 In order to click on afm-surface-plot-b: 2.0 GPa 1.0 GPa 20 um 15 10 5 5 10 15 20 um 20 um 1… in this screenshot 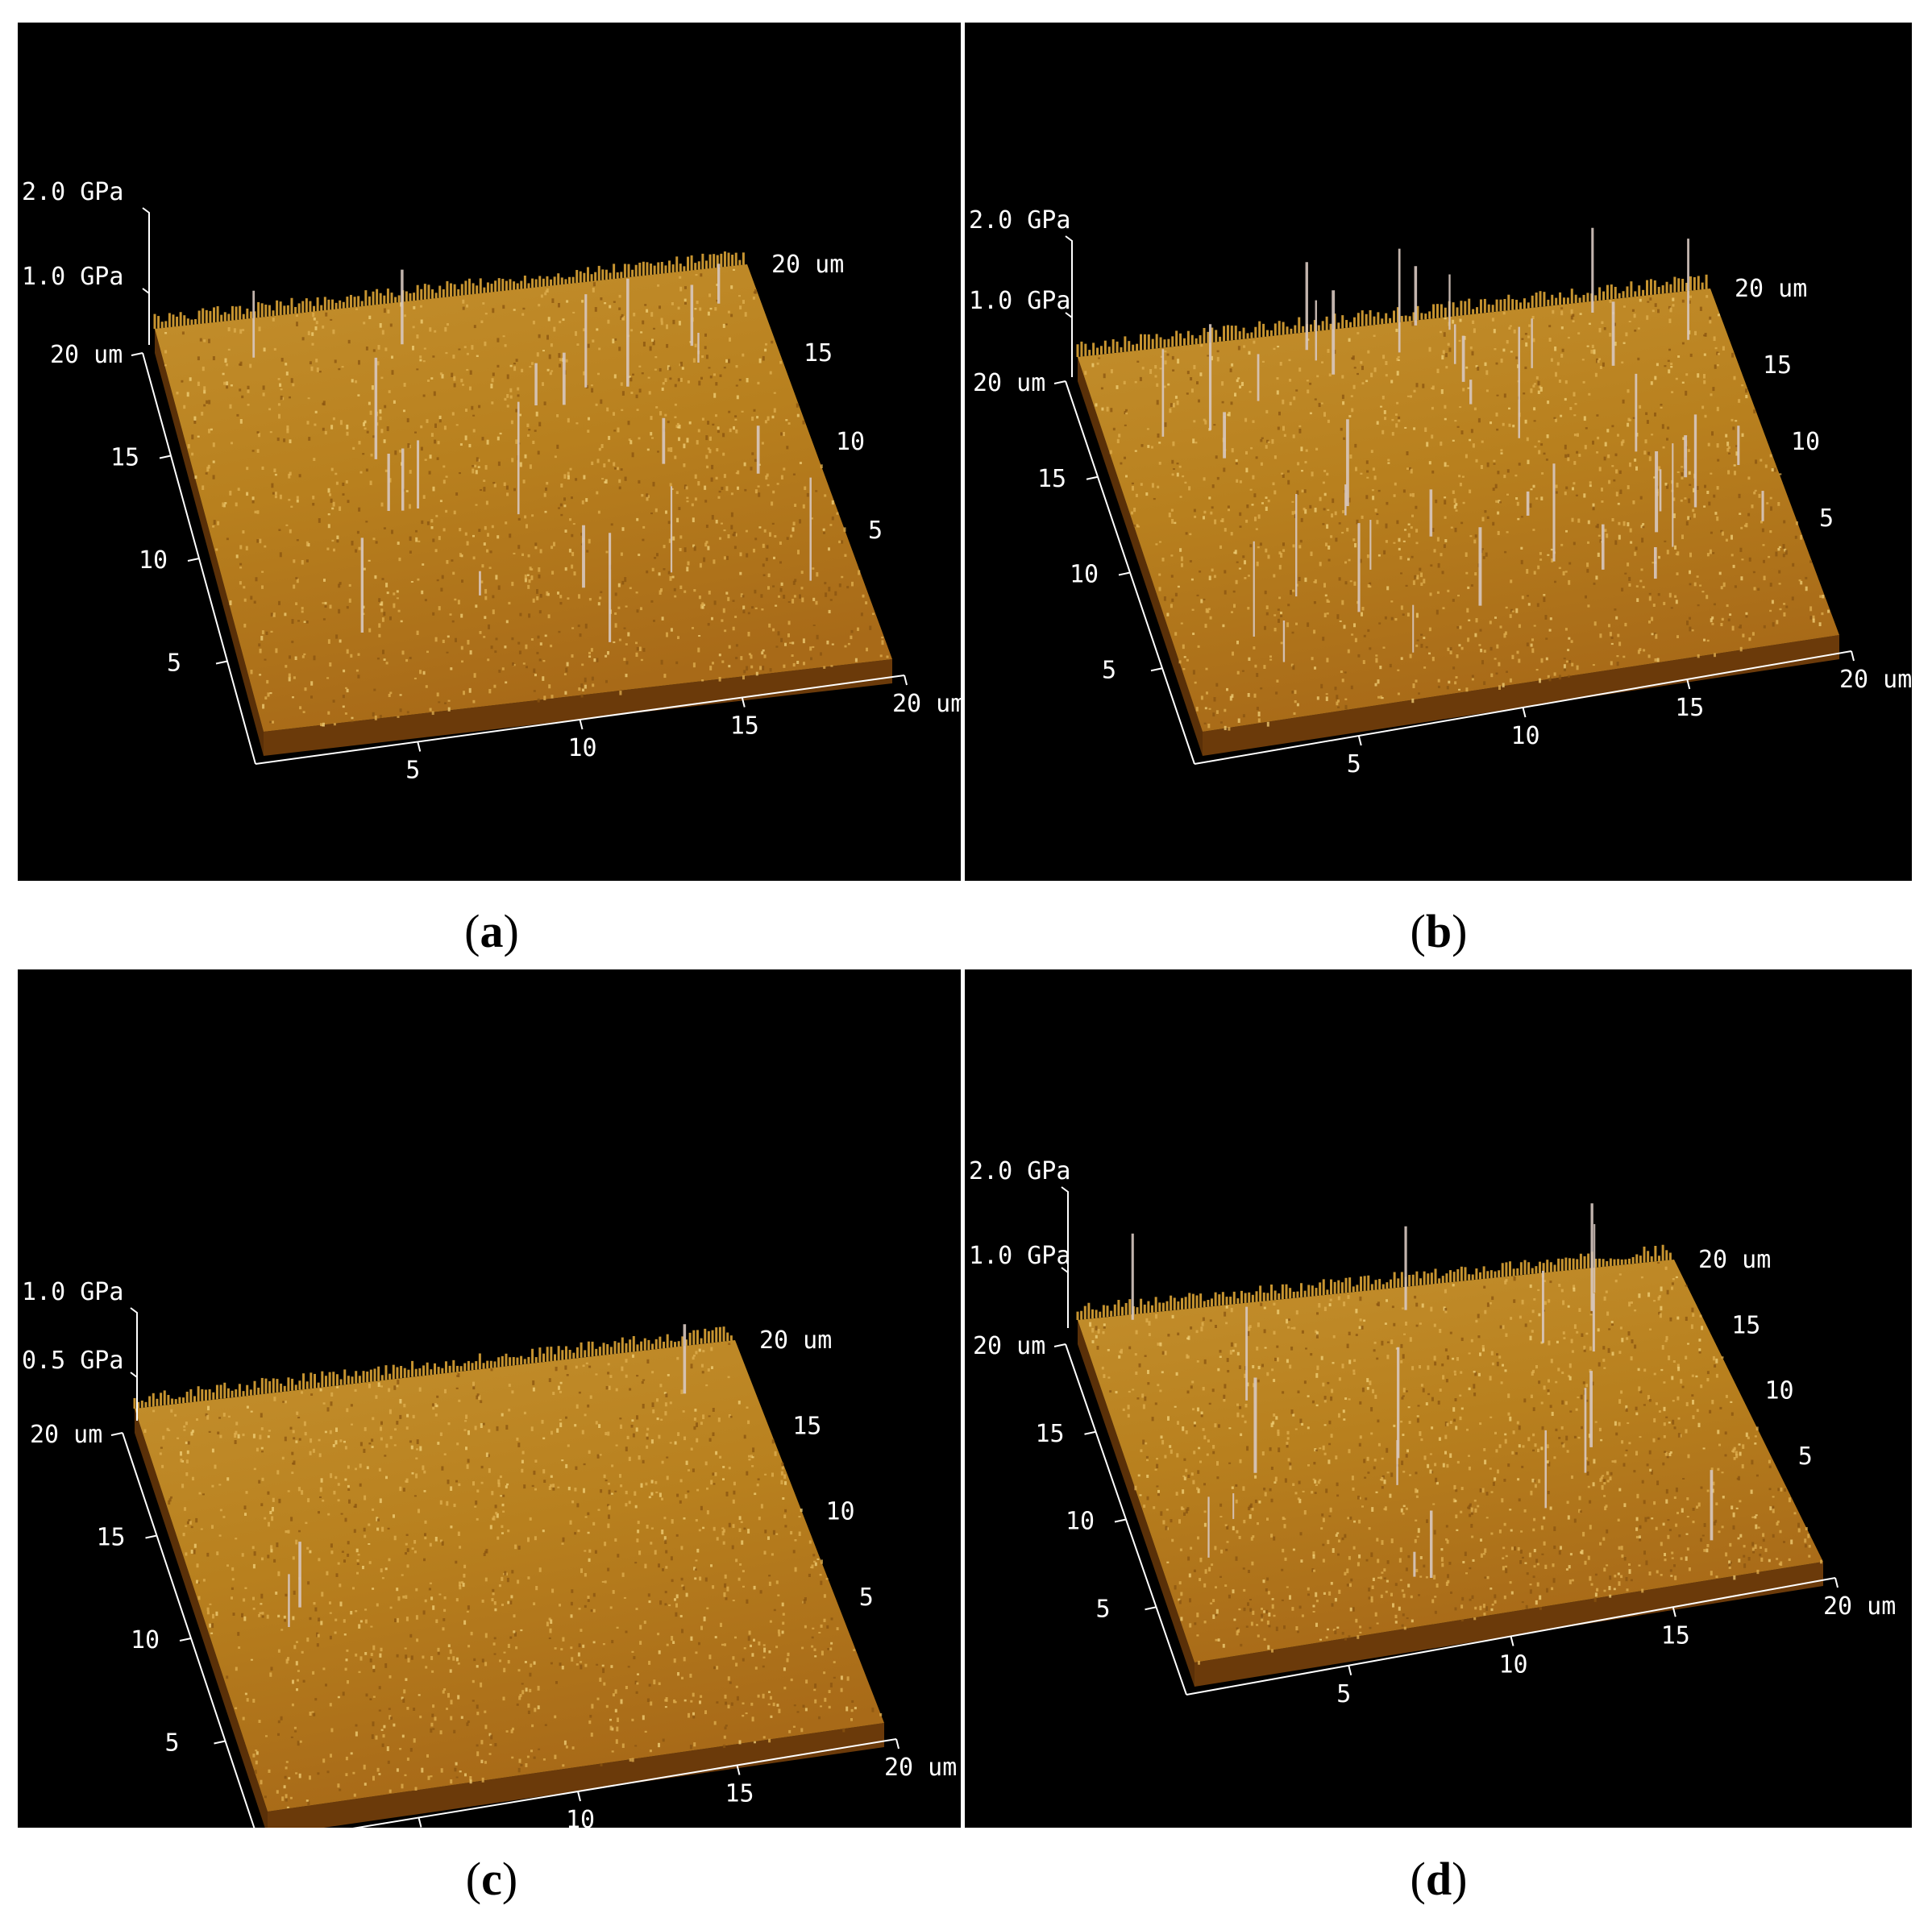, I will do `click(1440, 492)`.